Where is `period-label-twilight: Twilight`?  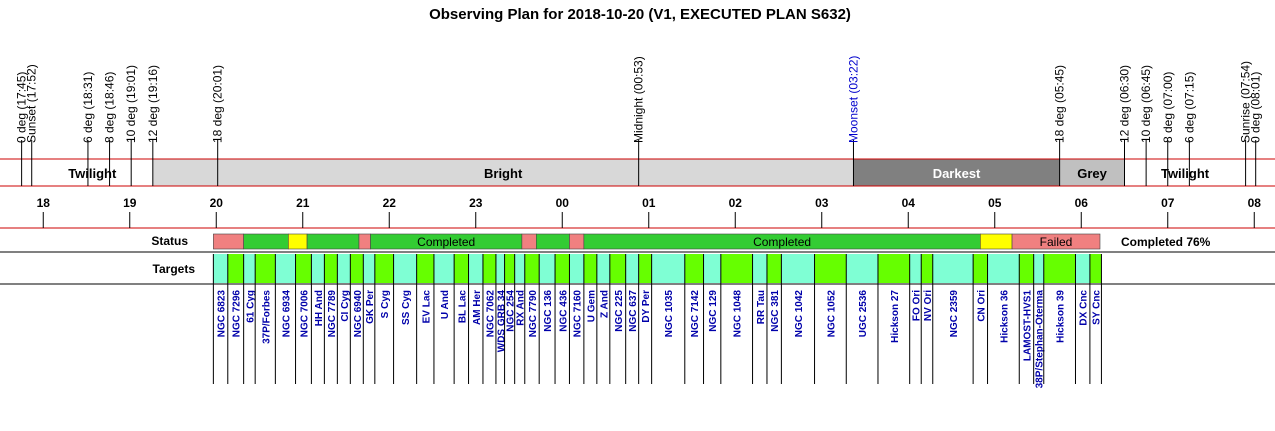
period-label-twilight: Twilight is located at coordinates (92, 173).